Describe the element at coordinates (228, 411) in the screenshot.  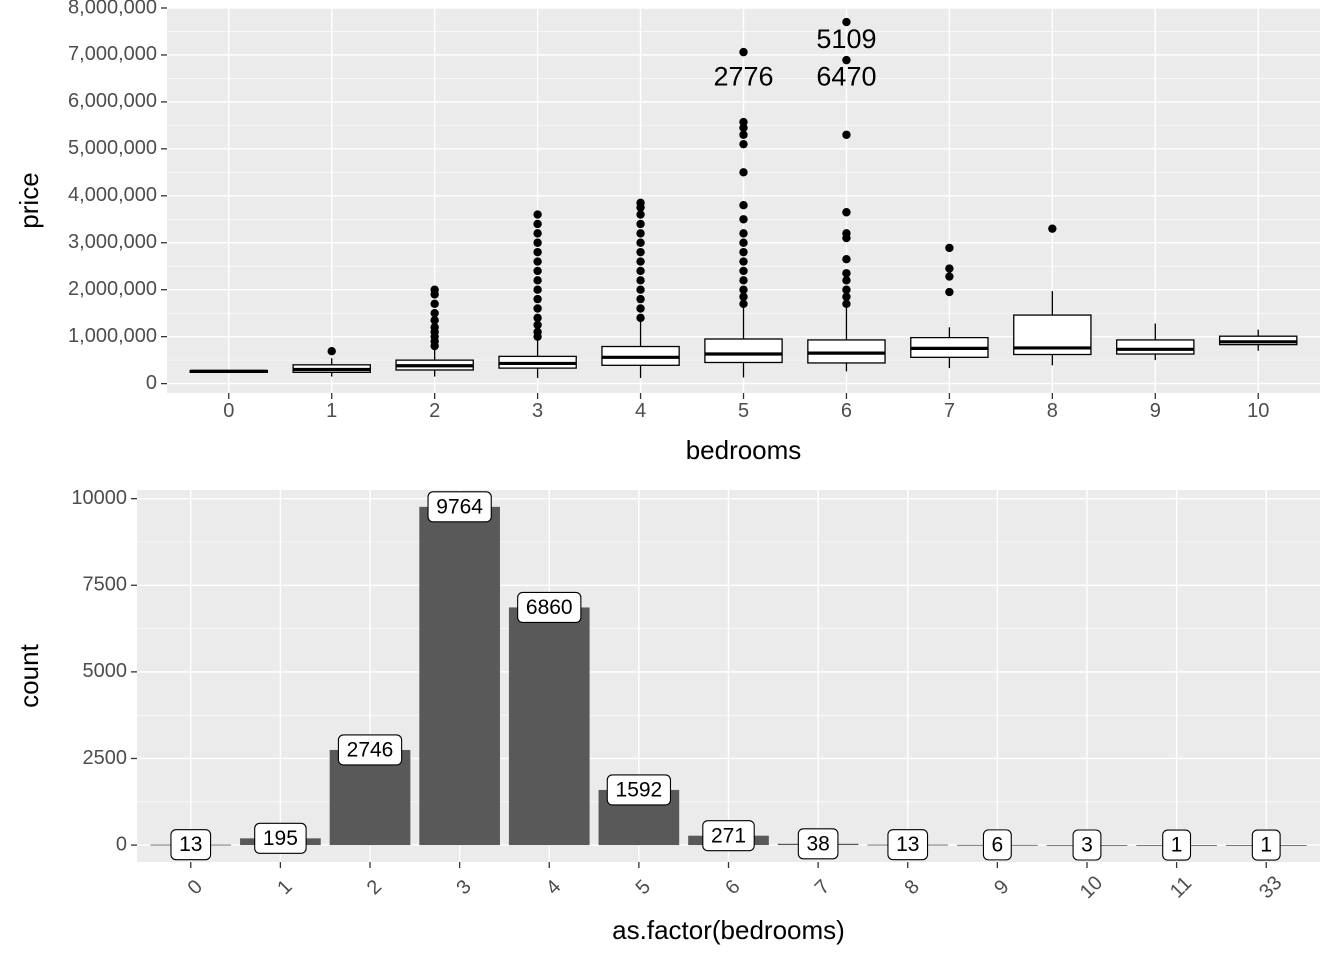
I see `boxplot-x-tick-label: 0` at that location.